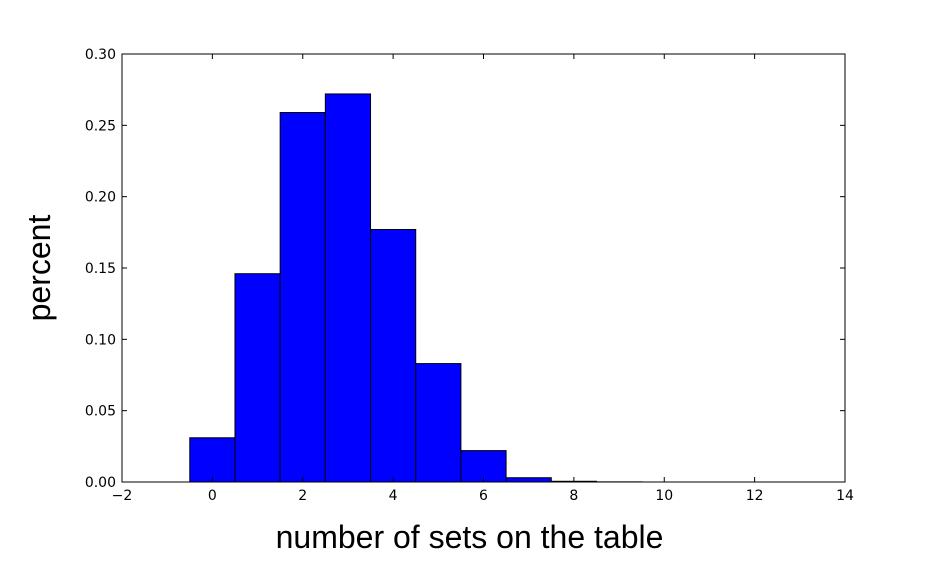 This screenshot has height=582, width=938. What do you see at coordinates (39, 268) in the screenshot?
I see `y-axis-label: percent` at bounding box center [39, 268].